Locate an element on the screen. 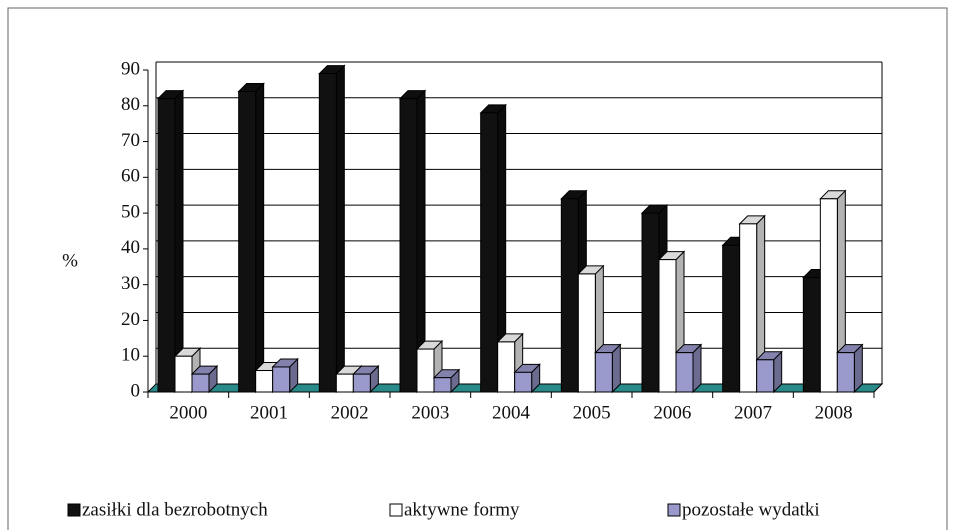  y-tick-label: 10 is located at coordinates (130, 355).